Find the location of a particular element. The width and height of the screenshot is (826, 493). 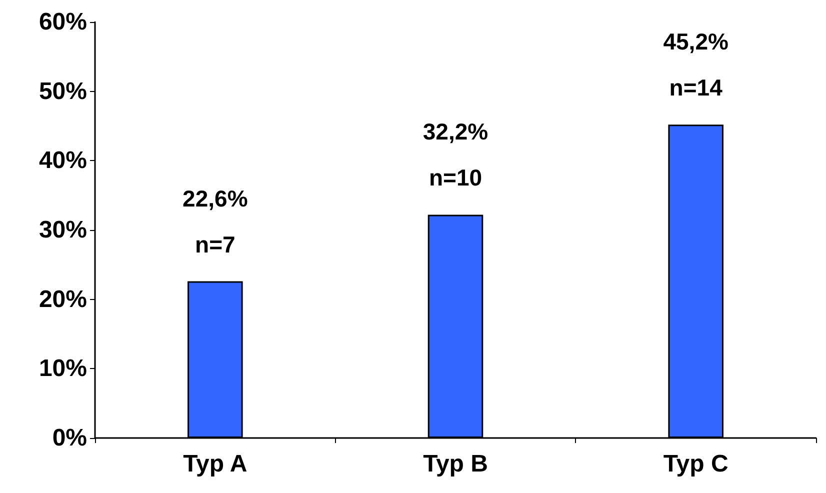

x-tick-label: Typ A is located at coordinates (215, 464).